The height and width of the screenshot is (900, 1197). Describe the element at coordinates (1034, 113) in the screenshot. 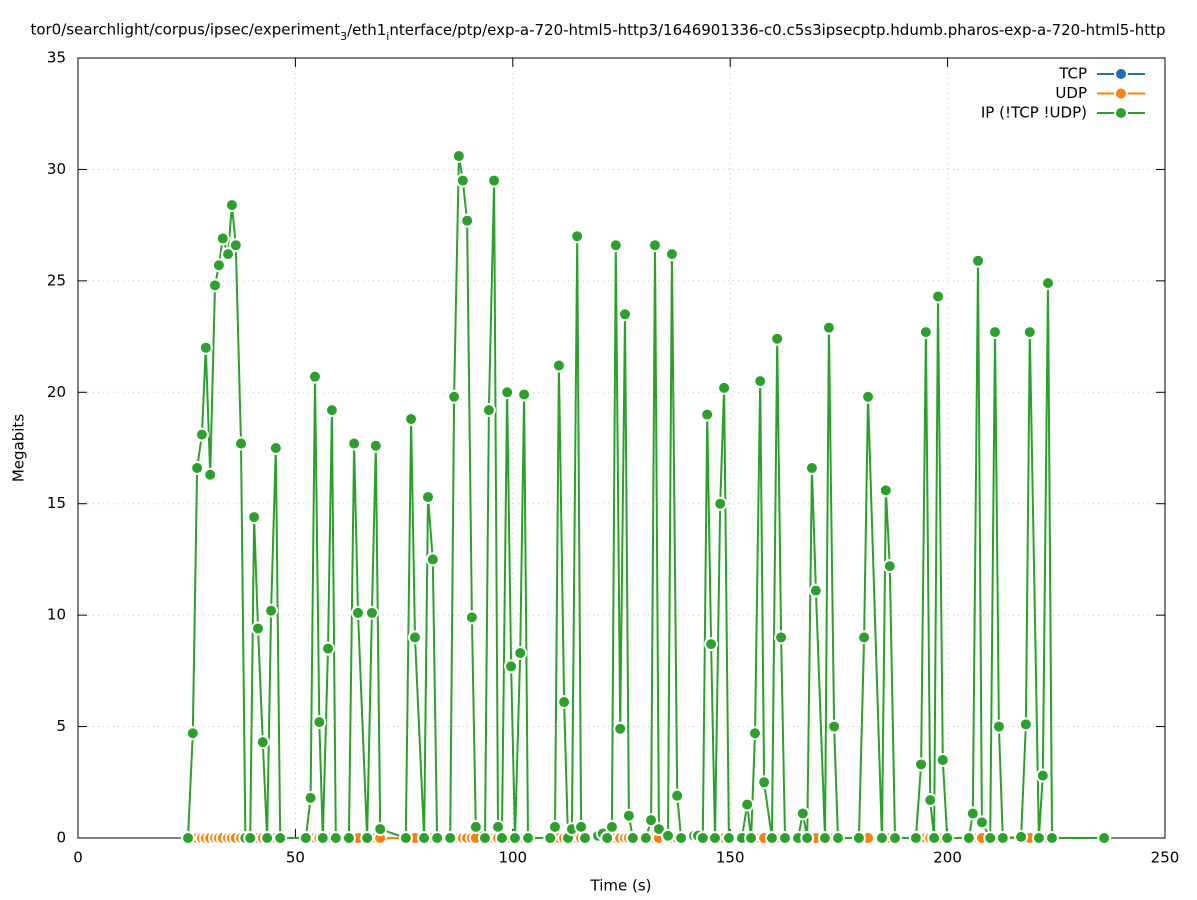

I see `legend-label: IP (!TCP !UDP)` at that location.